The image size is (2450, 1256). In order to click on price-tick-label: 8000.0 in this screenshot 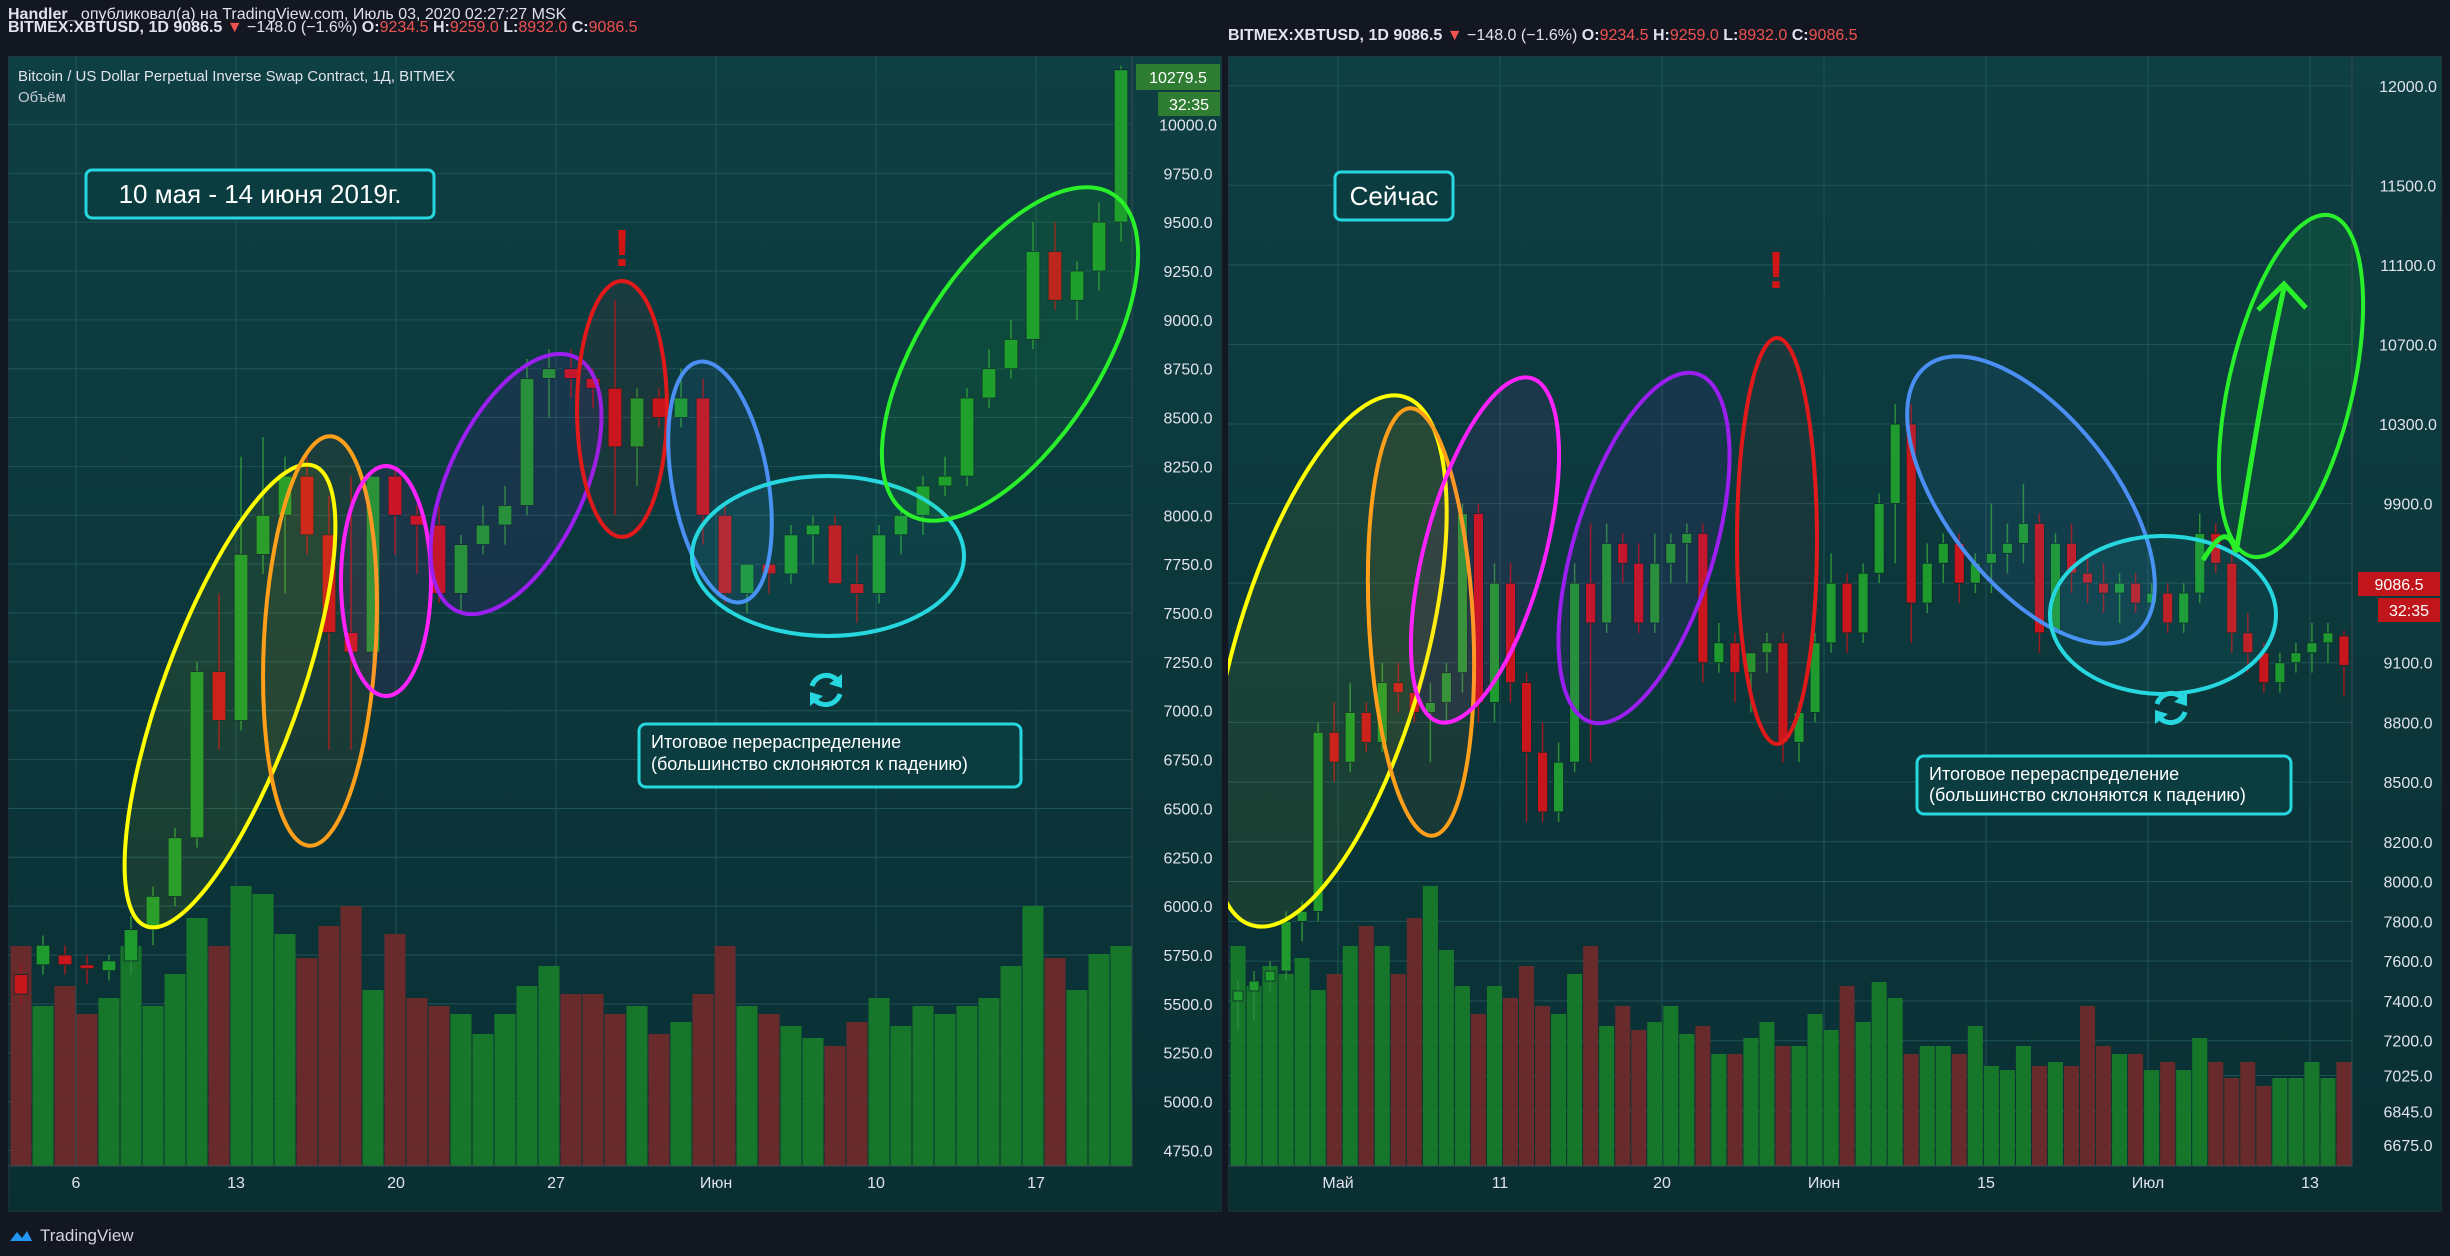, I will do `click(2408, 883)`.